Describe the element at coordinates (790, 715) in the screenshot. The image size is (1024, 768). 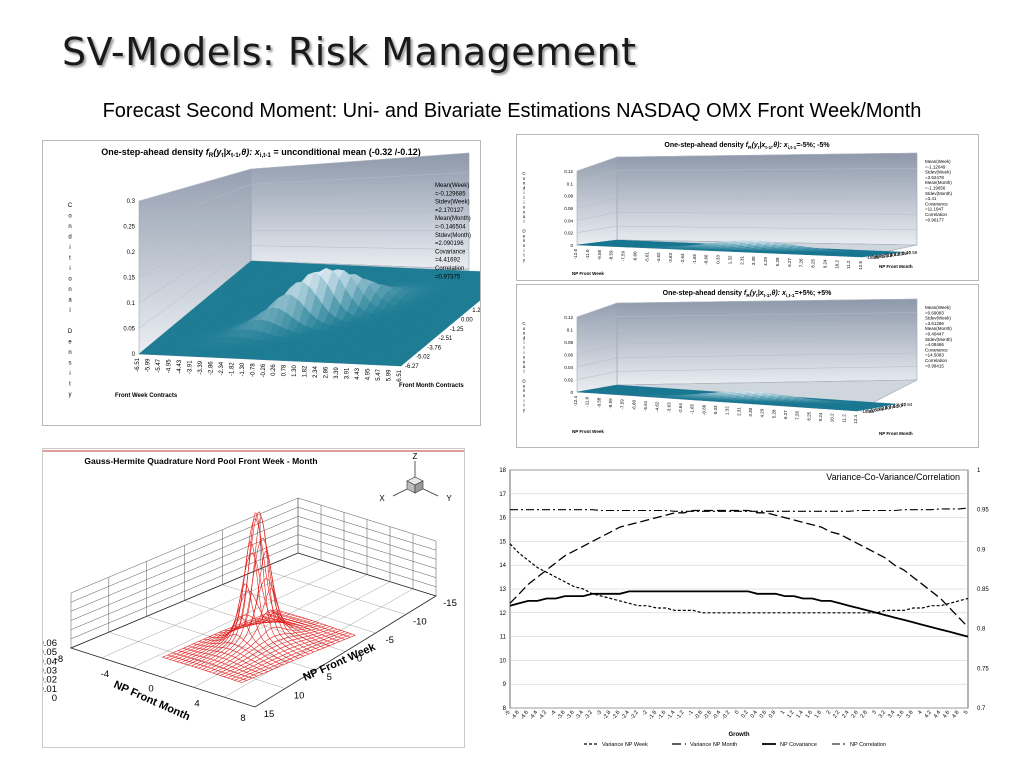
I see `x-tick-label: 1.2` at that location.